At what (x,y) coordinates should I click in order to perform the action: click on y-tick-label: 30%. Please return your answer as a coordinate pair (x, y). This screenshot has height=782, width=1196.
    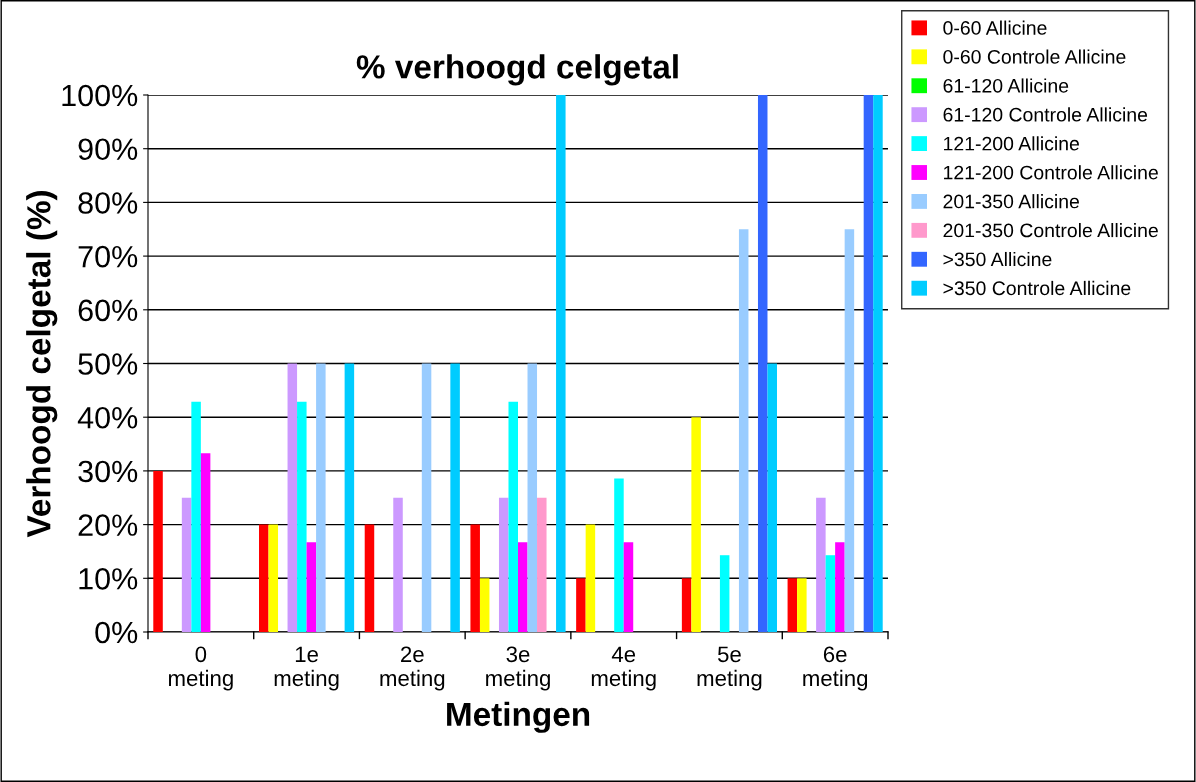
    Looking at the image, I should click on (108, 471).